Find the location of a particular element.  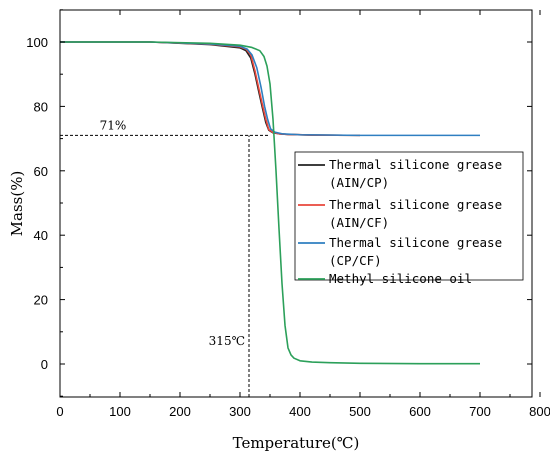

x-tick-label: 400 is located at coordinates (300, 411).